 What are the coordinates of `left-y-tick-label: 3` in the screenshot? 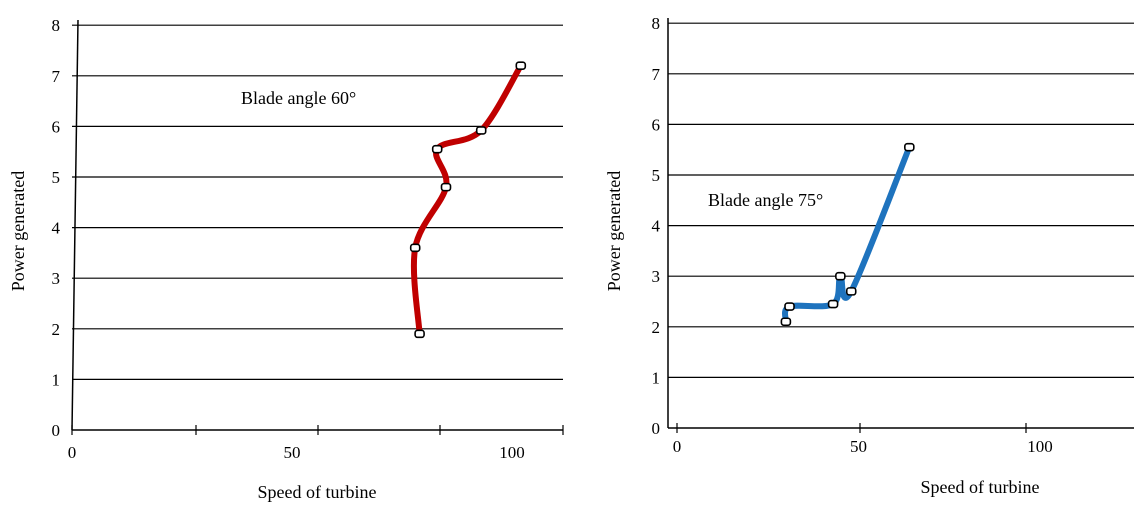 It's located at (56, 278).